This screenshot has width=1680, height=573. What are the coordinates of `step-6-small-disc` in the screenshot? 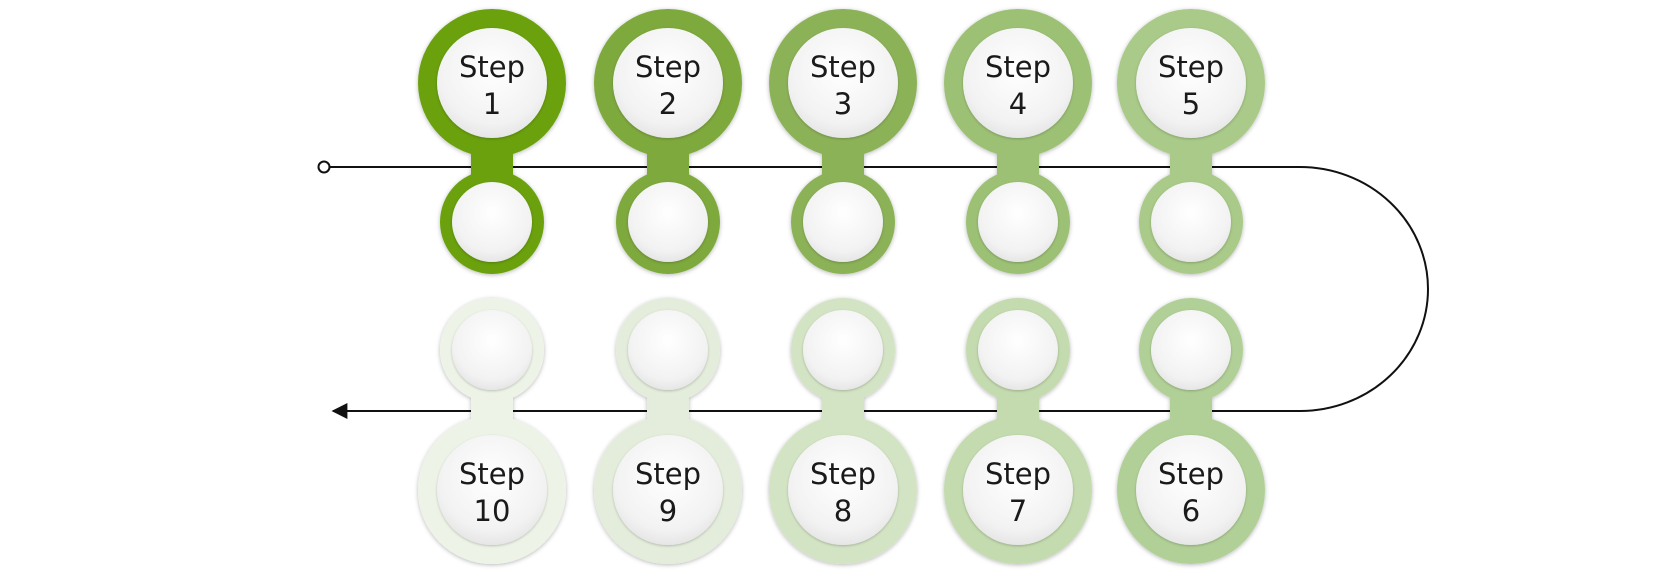 It's located at (1191, 350).